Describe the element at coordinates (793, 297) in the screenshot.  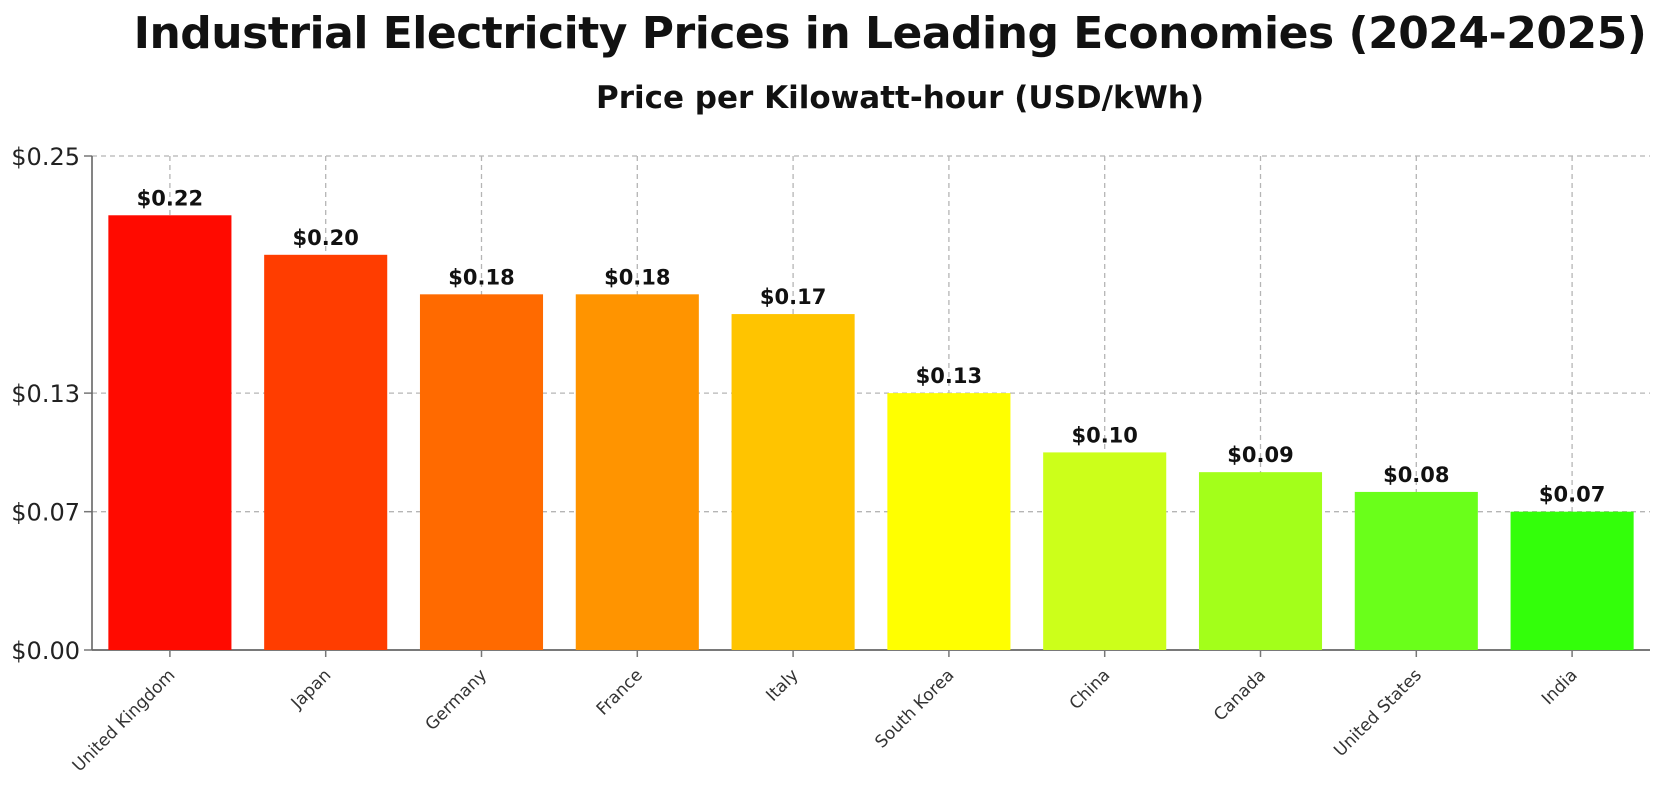
I see `value-label: $0.17` at that location.